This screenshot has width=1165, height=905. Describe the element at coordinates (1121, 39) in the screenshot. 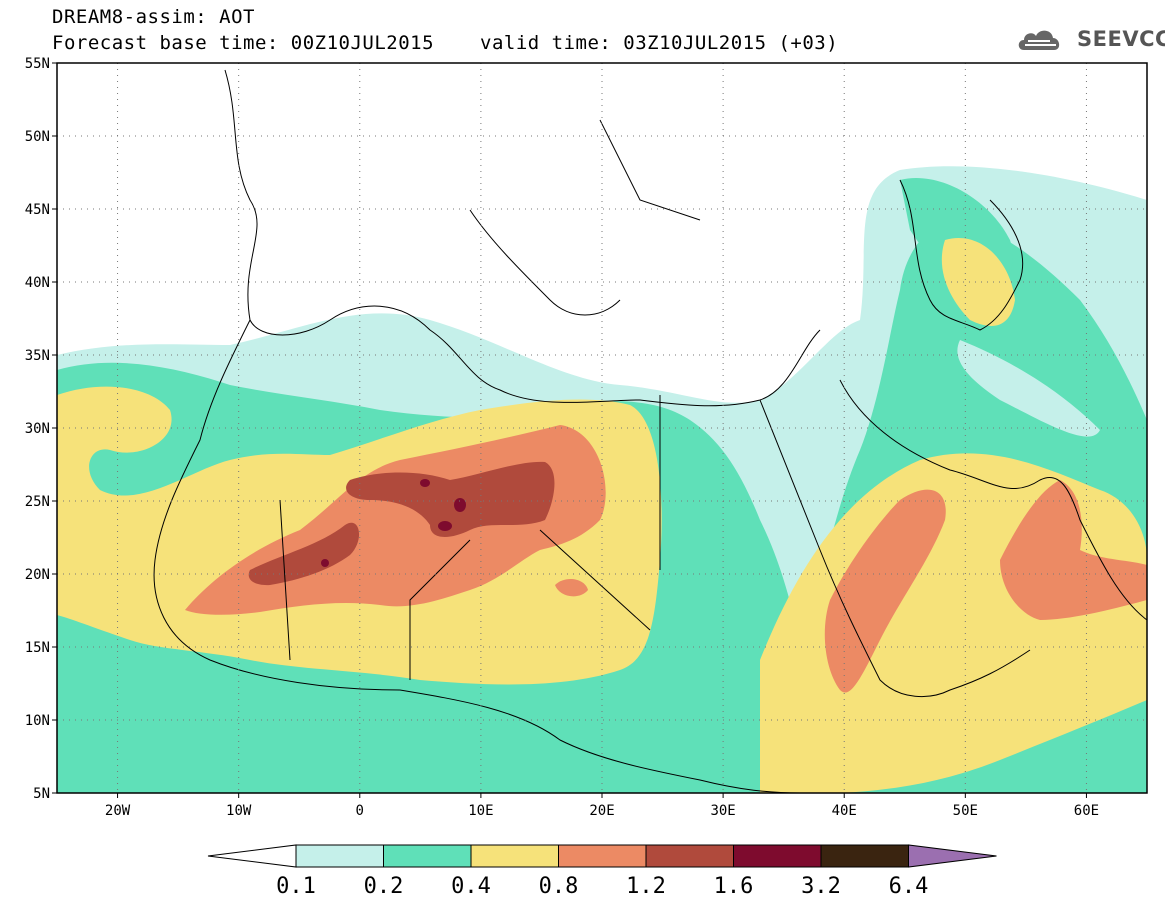

I see `logo-text: SEEVCCC` at that location.